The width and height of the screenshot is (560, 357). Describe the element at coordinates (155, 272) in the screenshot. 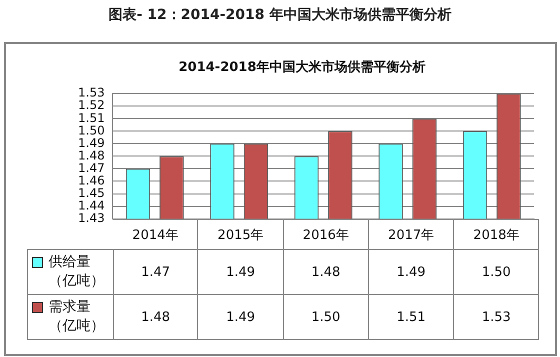

I see `data-label: 1.47` at that location.